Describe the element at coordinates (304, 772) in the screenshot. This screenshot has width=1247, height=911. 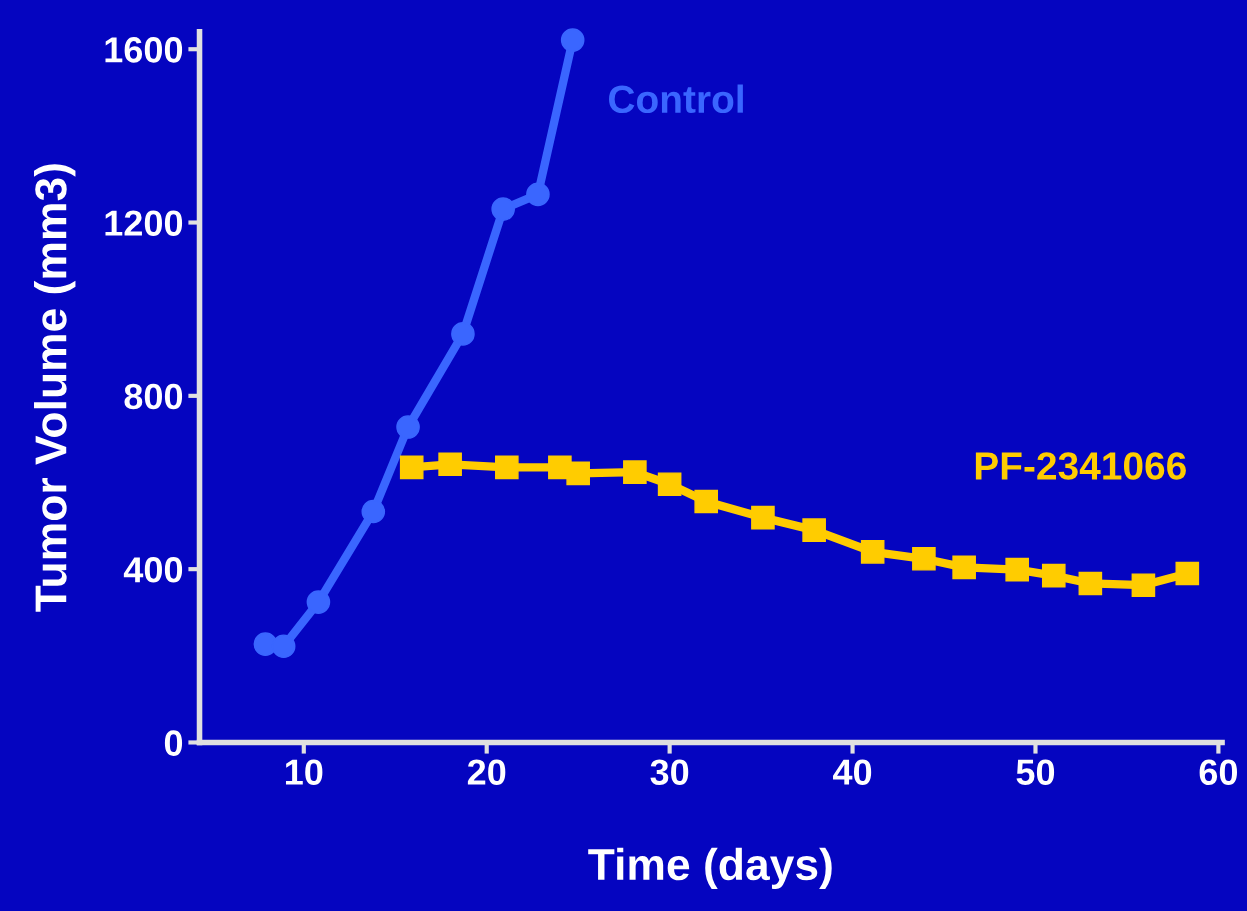
I see `x-tick-label: 10` at that location.